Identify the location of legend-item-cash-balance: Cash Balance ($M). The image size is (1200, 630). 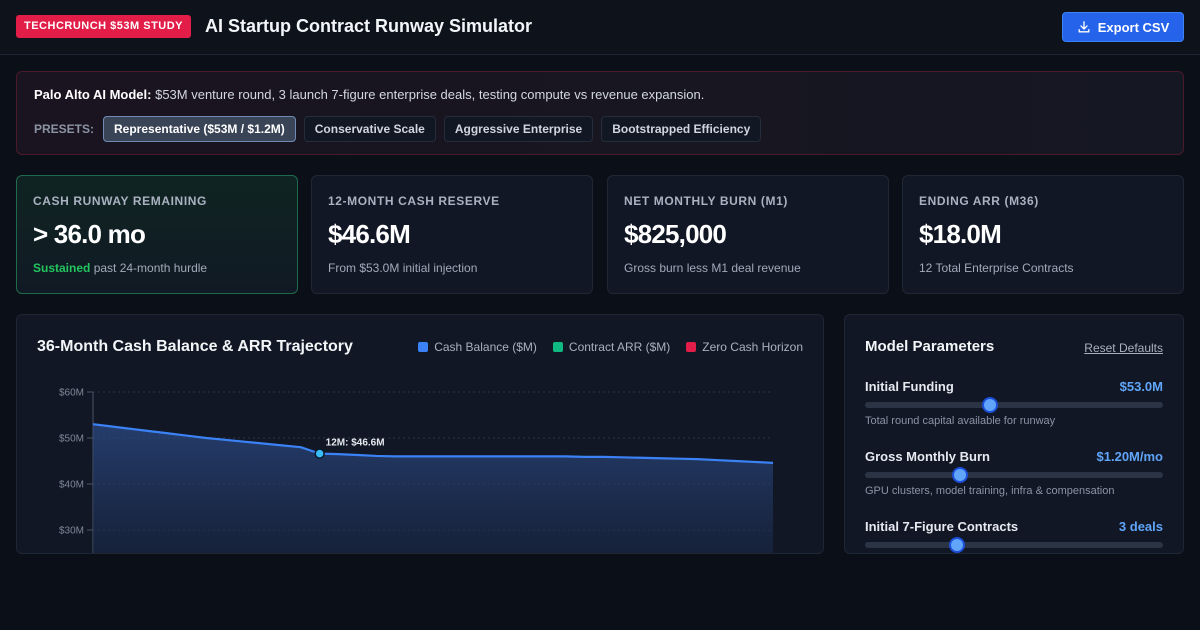
(477, 347).